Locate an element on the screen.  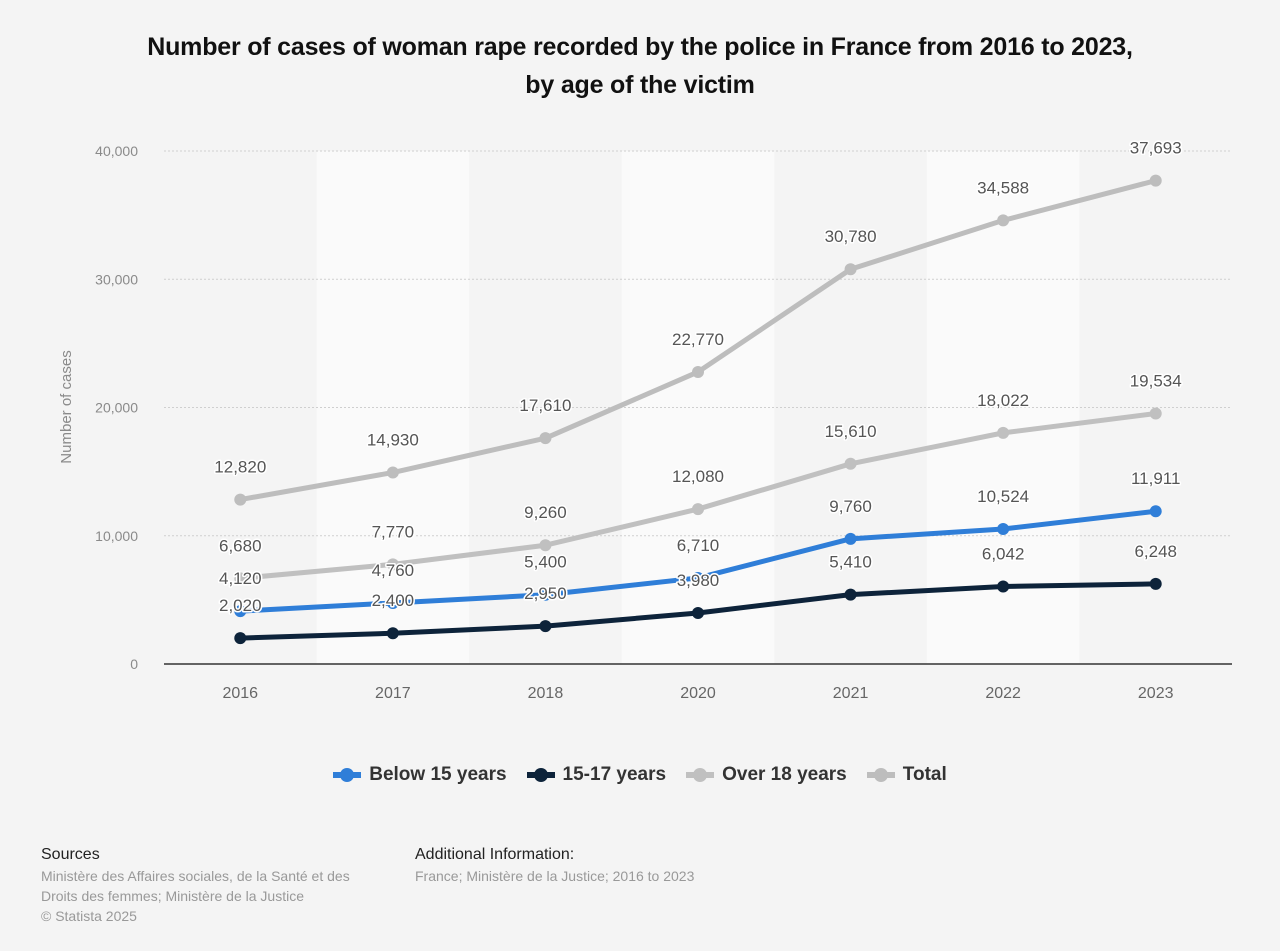
data-label: 12,080 is located at coordinates (698, 476).